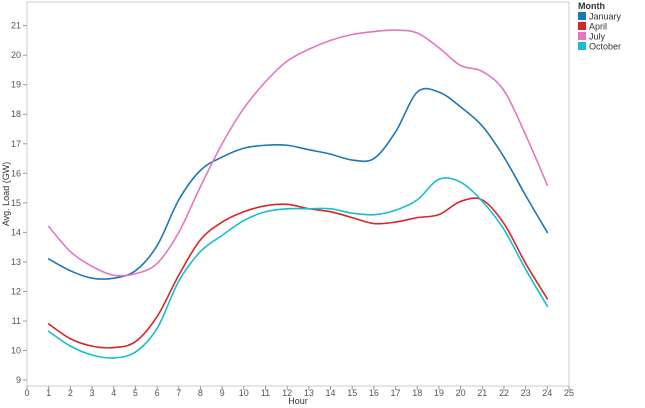 This screenshot has height=408, width=645. What do you see at coordinates (504, 393) in the screenshot?
I see `x-tick-label: 22` at bounding box center [504, 393].